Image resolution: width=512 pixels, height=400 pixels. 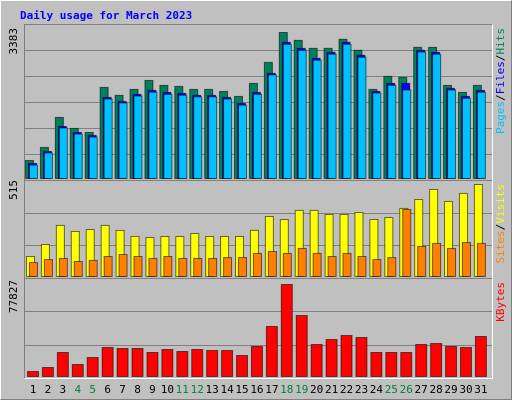 I want to click on legend-entry: Files, so click(x=500, y=77).